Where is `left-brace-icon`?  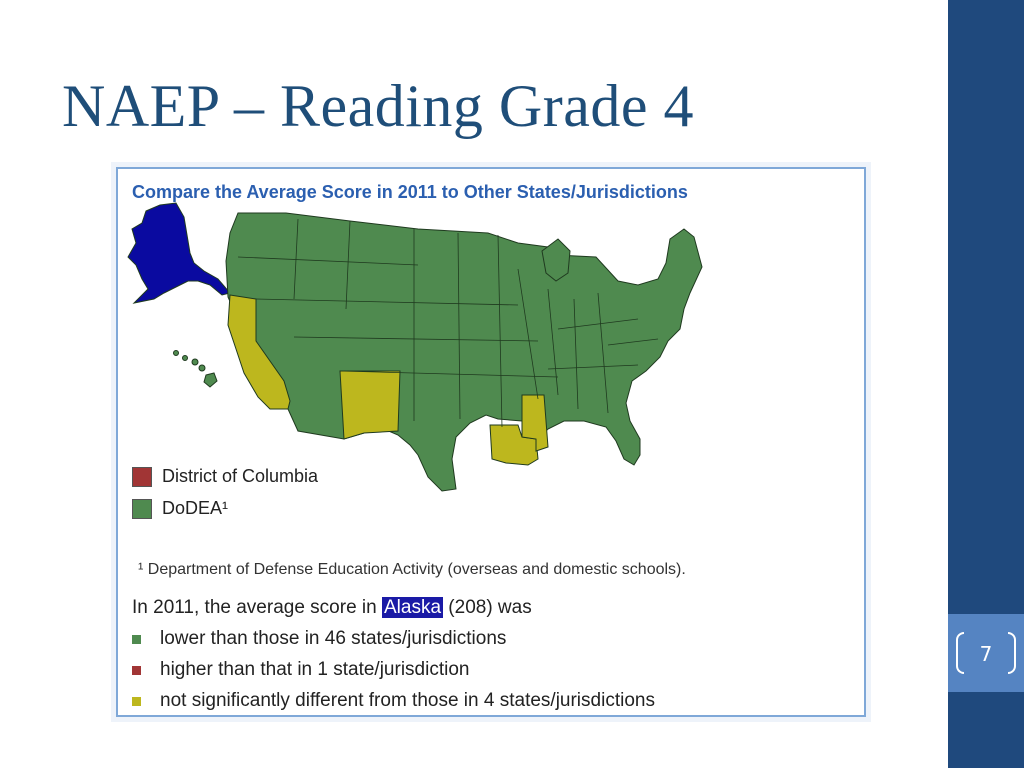 left-brace-icon is located at coordinates (960, 653).